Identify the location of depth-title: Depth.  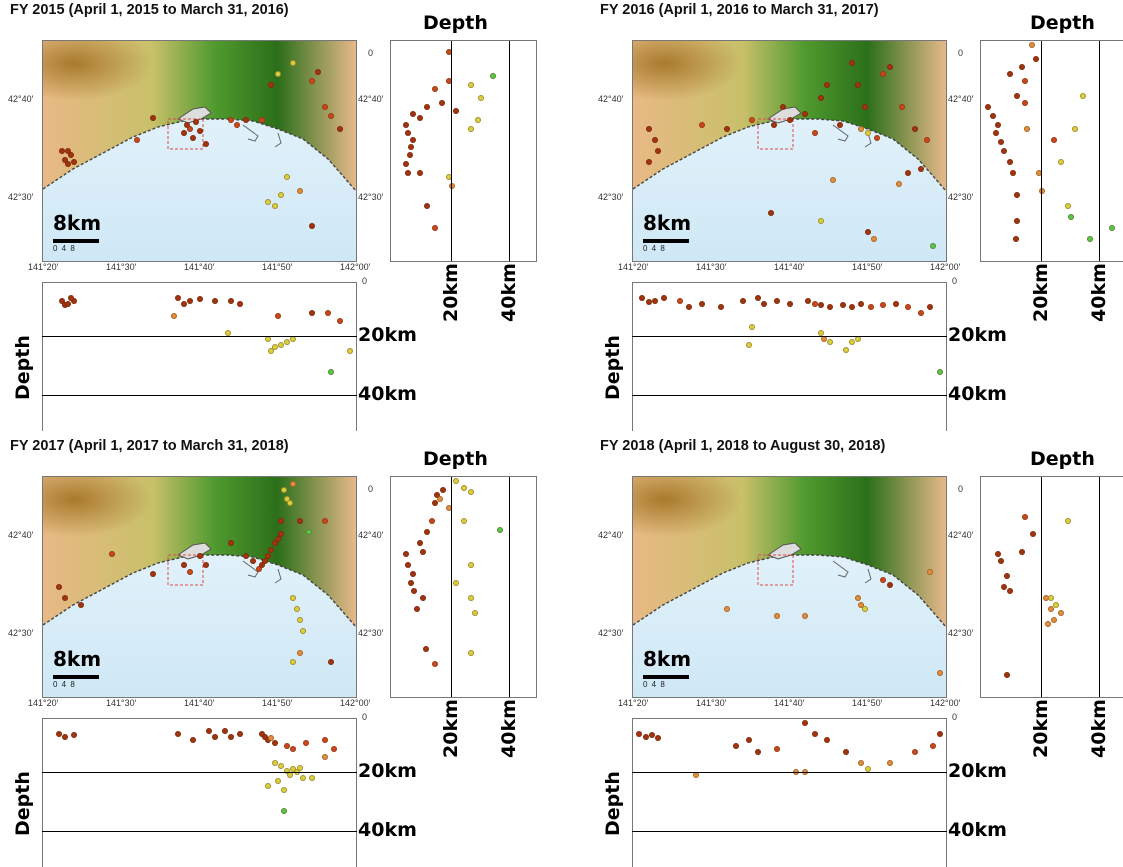
(1062, 459).